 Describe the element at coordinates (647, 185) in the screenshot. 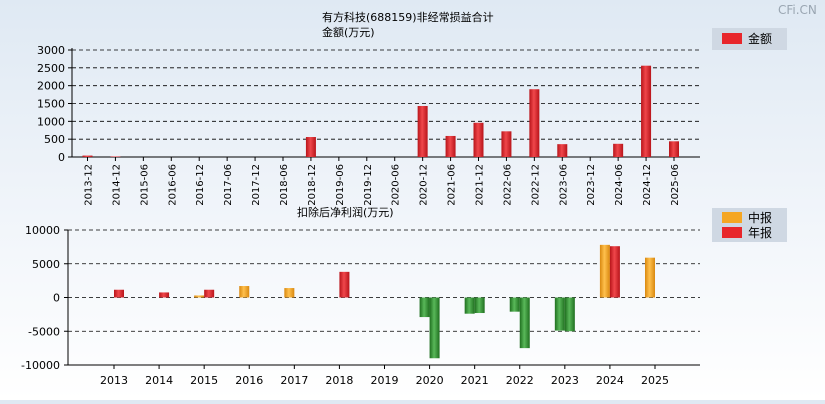

I see `top-xtick-label: 2024-12` at that location.